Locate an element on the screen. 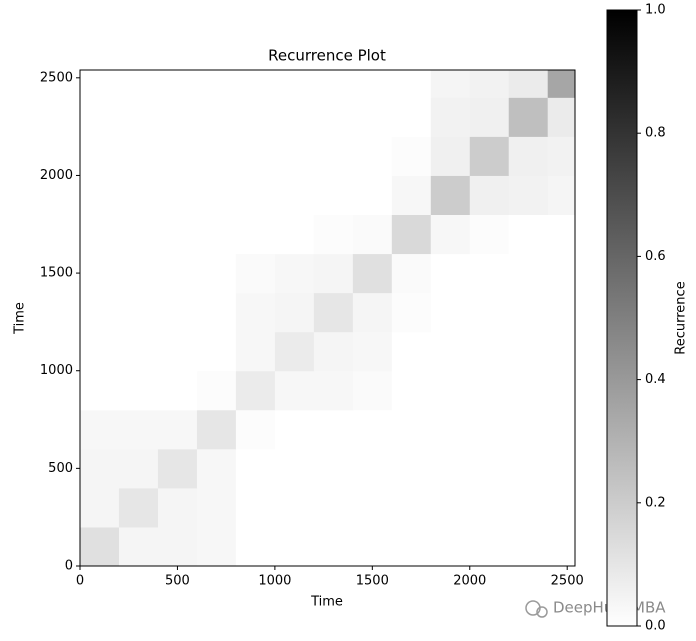 The height and width of the screenshot is (641, 696). x-axis-label: Time is located at coordinates (326, 602).